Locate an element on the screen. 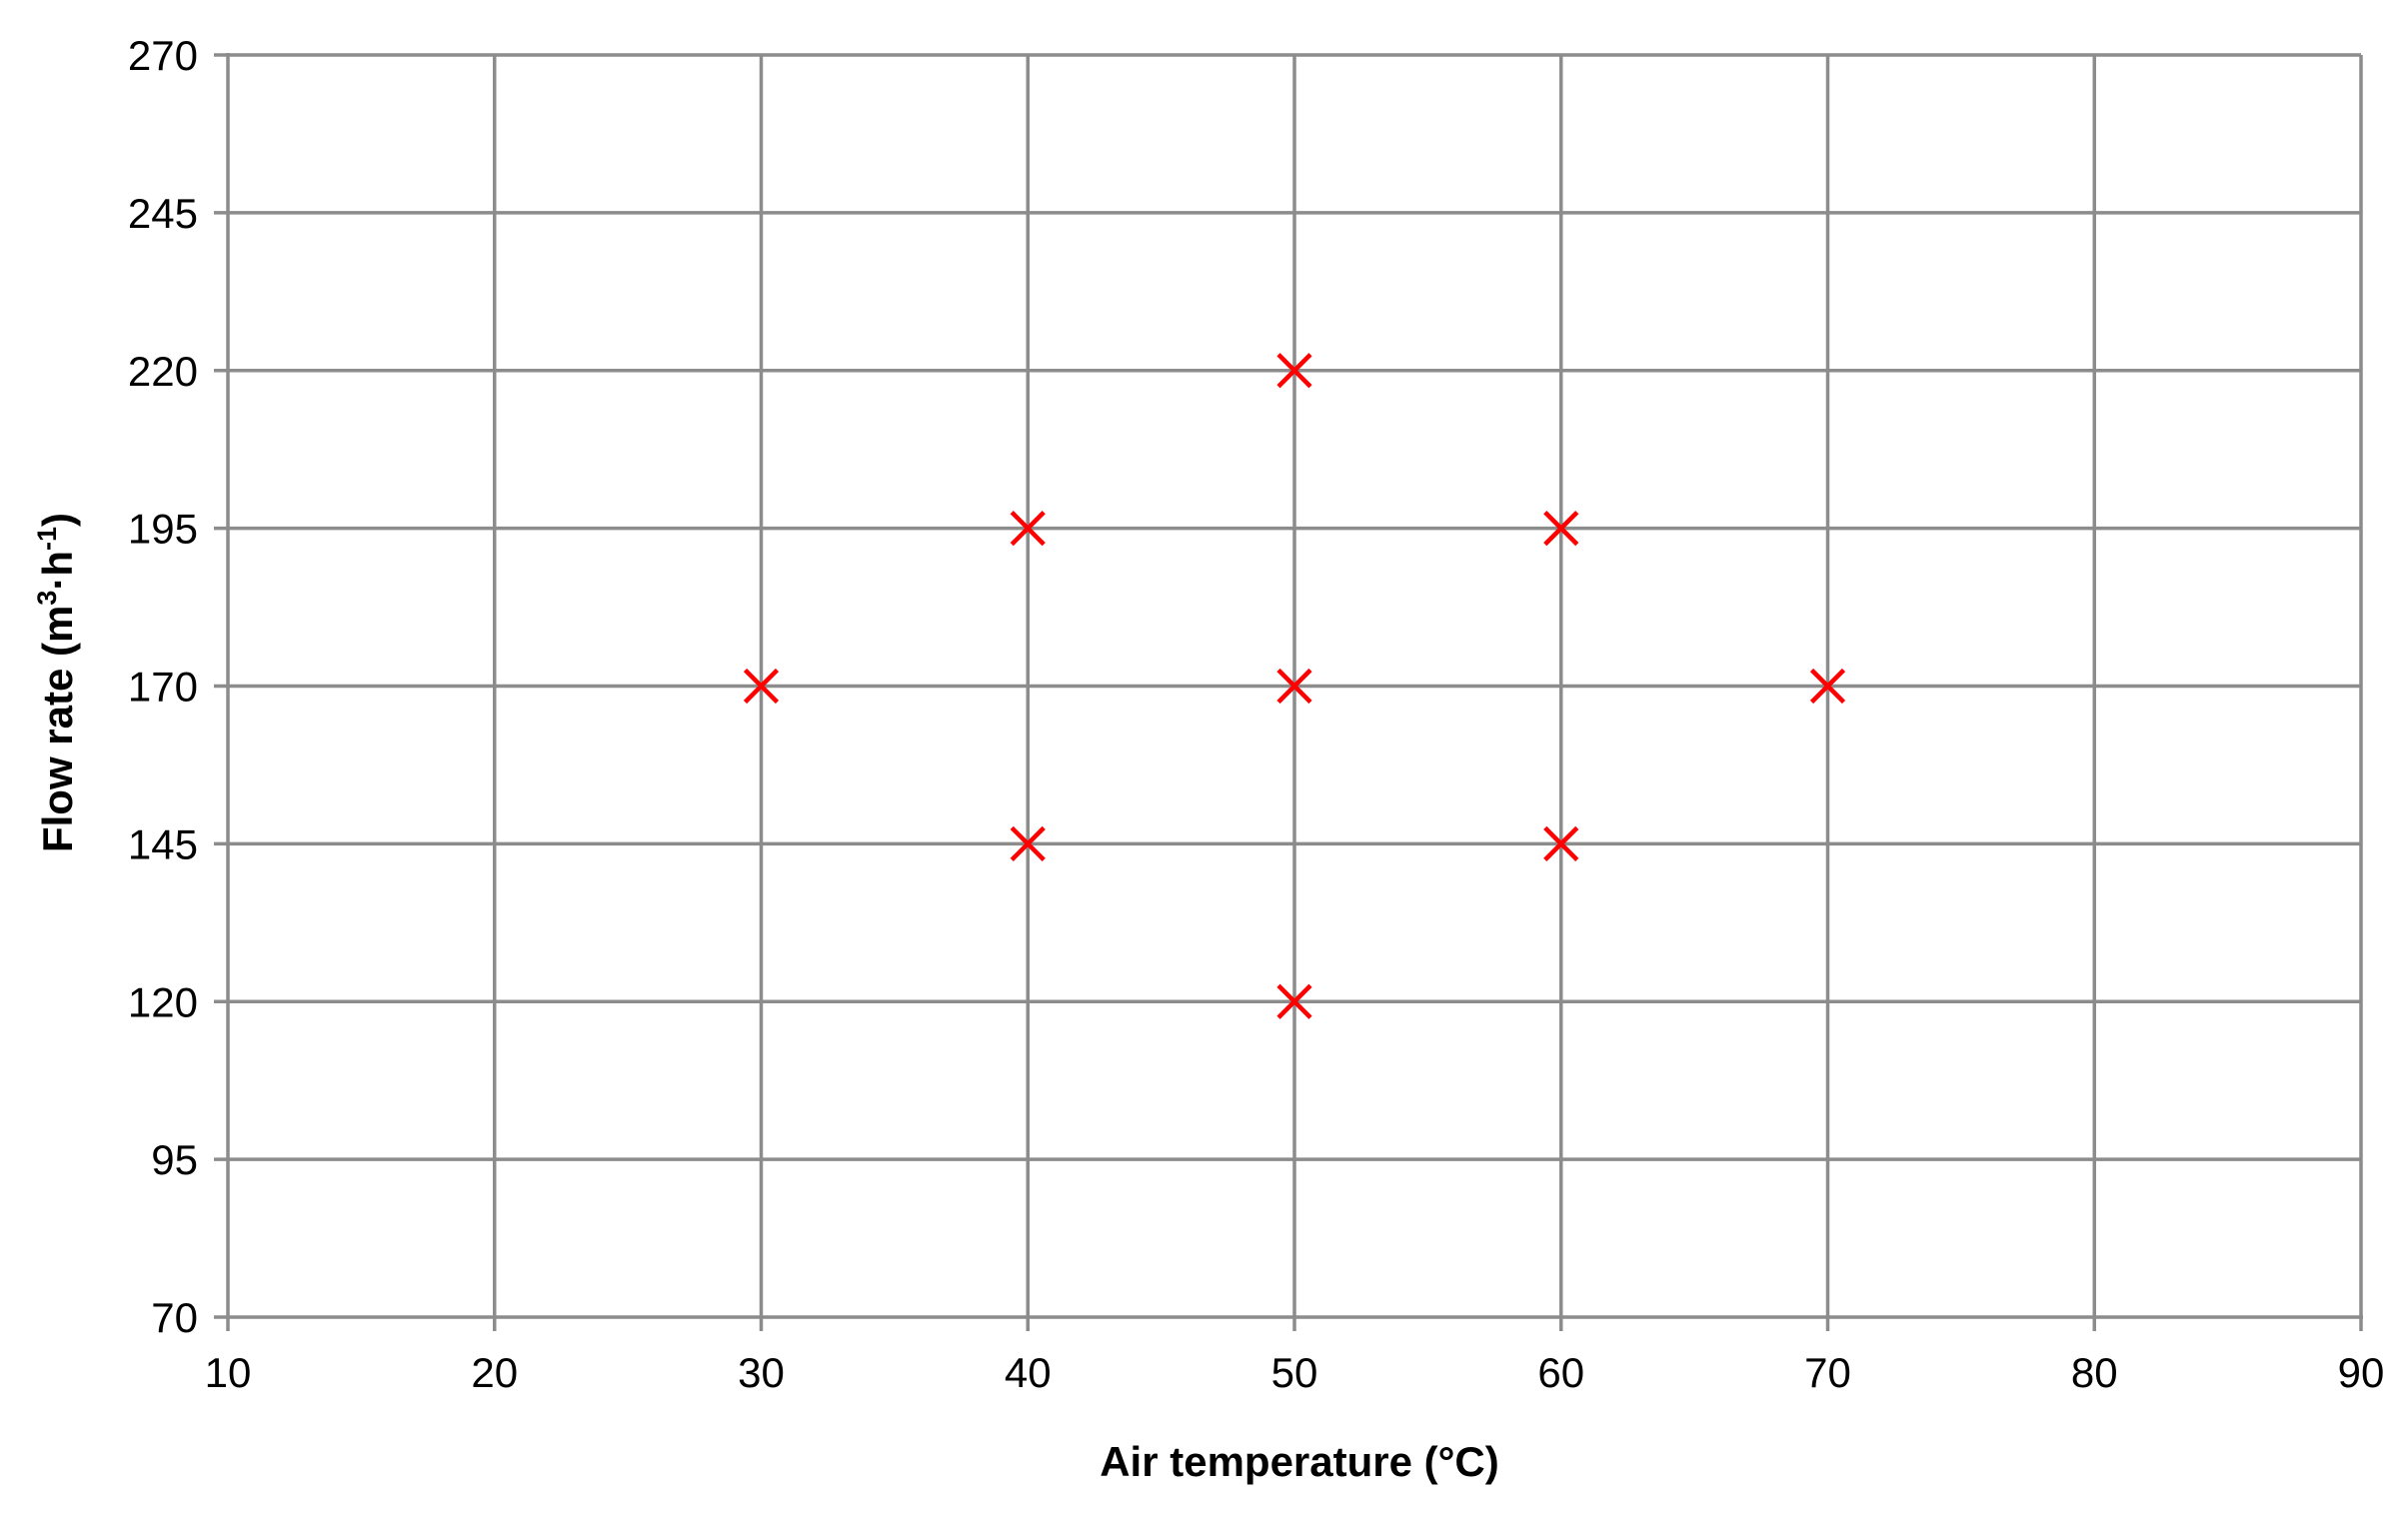 Image resolution: width=2408 pixels, height=1514 pixels. x-tick-label-80: 80 is located at coordinates (2094, 1373).